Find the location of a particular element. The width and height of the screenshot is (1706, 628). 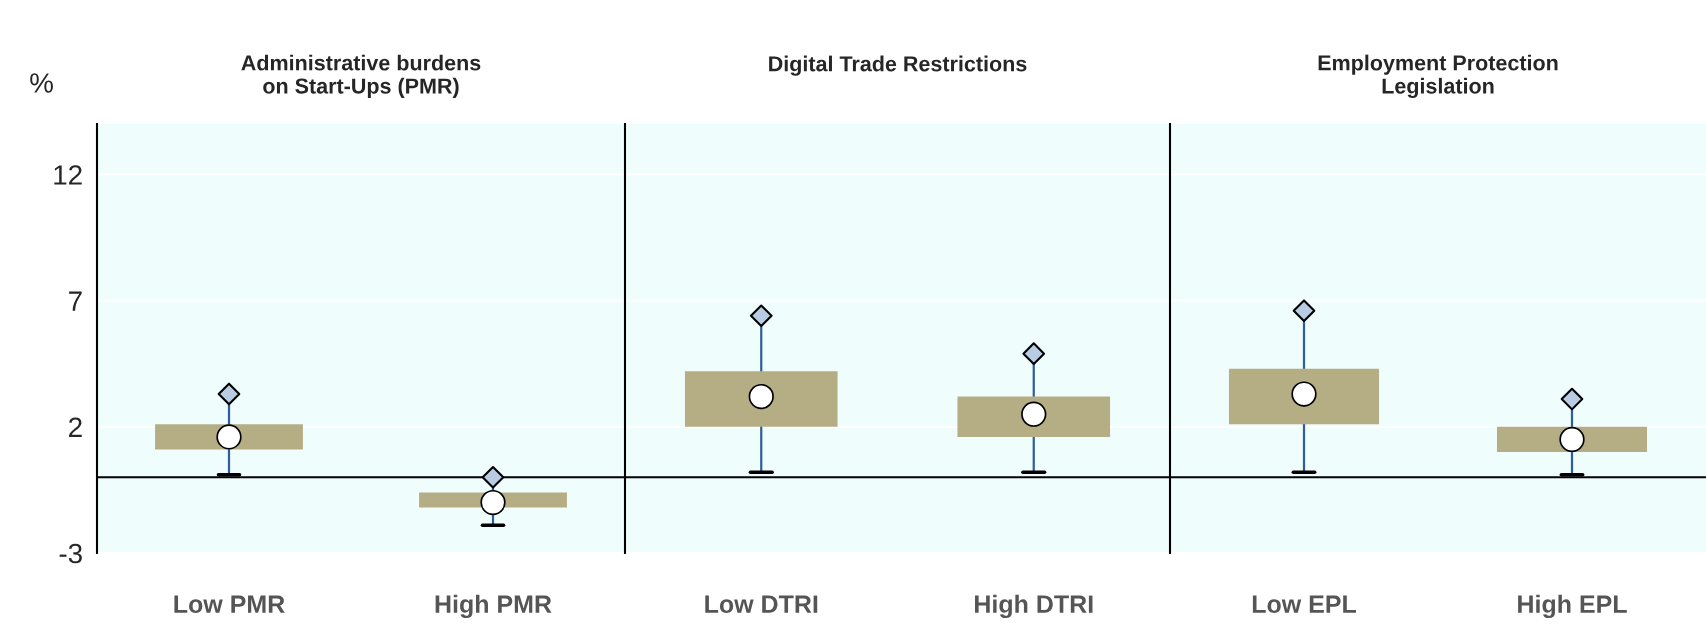

x-tick-label: High PMR is located at coordinates (493, 606).